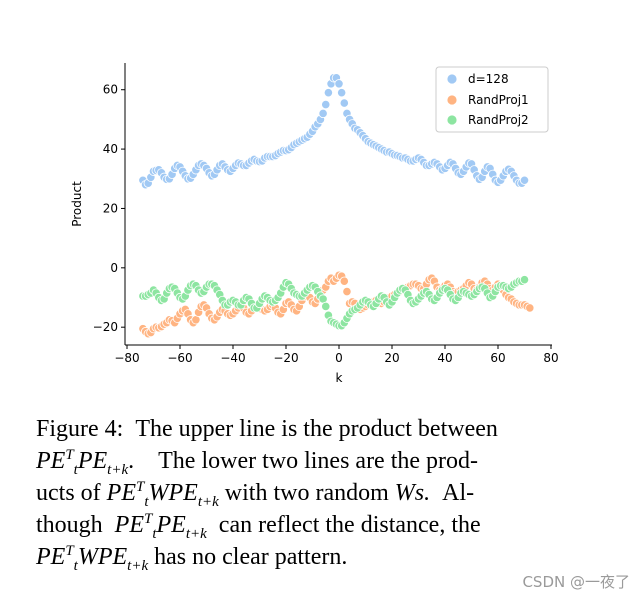  Describe the element at coordinates (488, 79) in the screenshot. I see `legend-label-d128: d=128` at that location.